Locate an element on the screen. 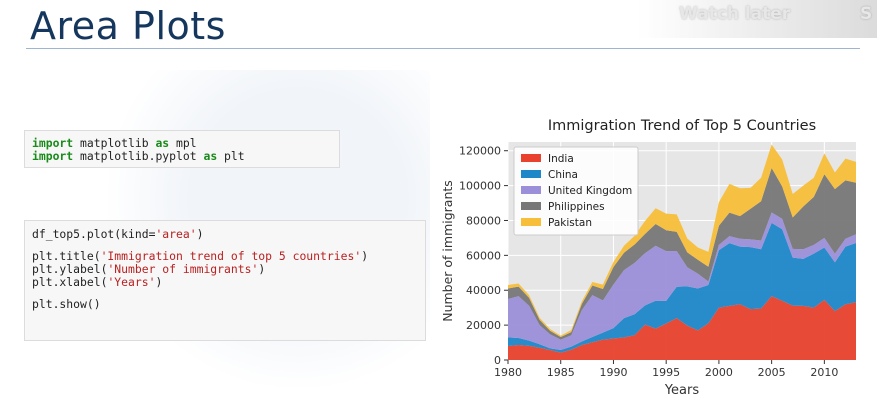 The height and width of the screenshot is (405, 877). area-united-kingdom is located at coordinates (682, 281).